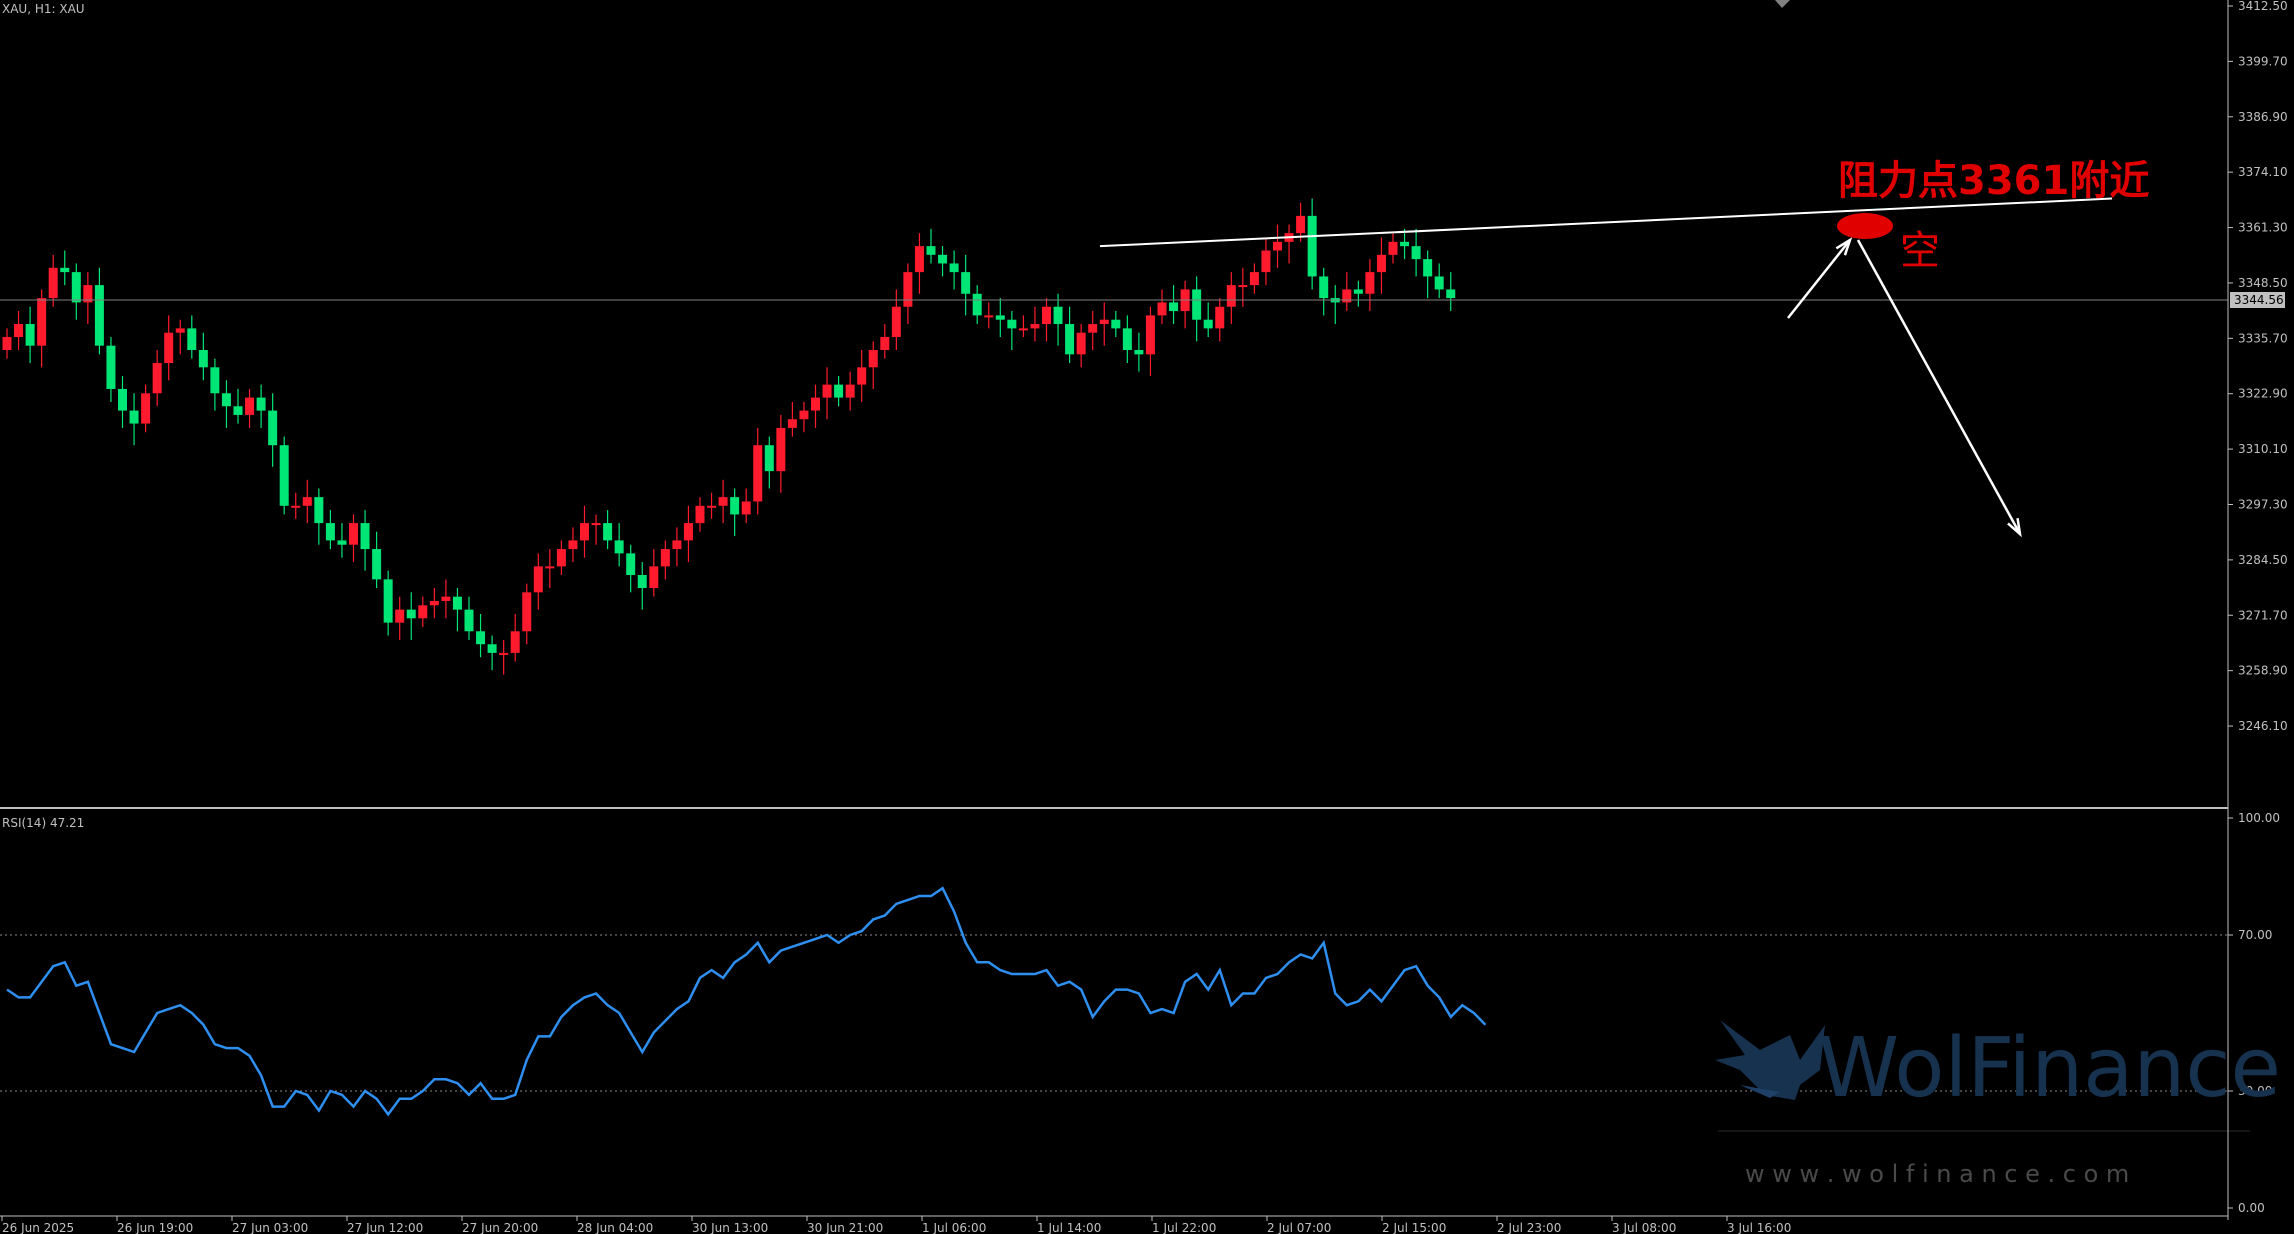 The image size is (2294, 1234). Describe the element at coordinates (2263, 504) in the screenshot. I see `price-tick-label: 3297.30` at that location.